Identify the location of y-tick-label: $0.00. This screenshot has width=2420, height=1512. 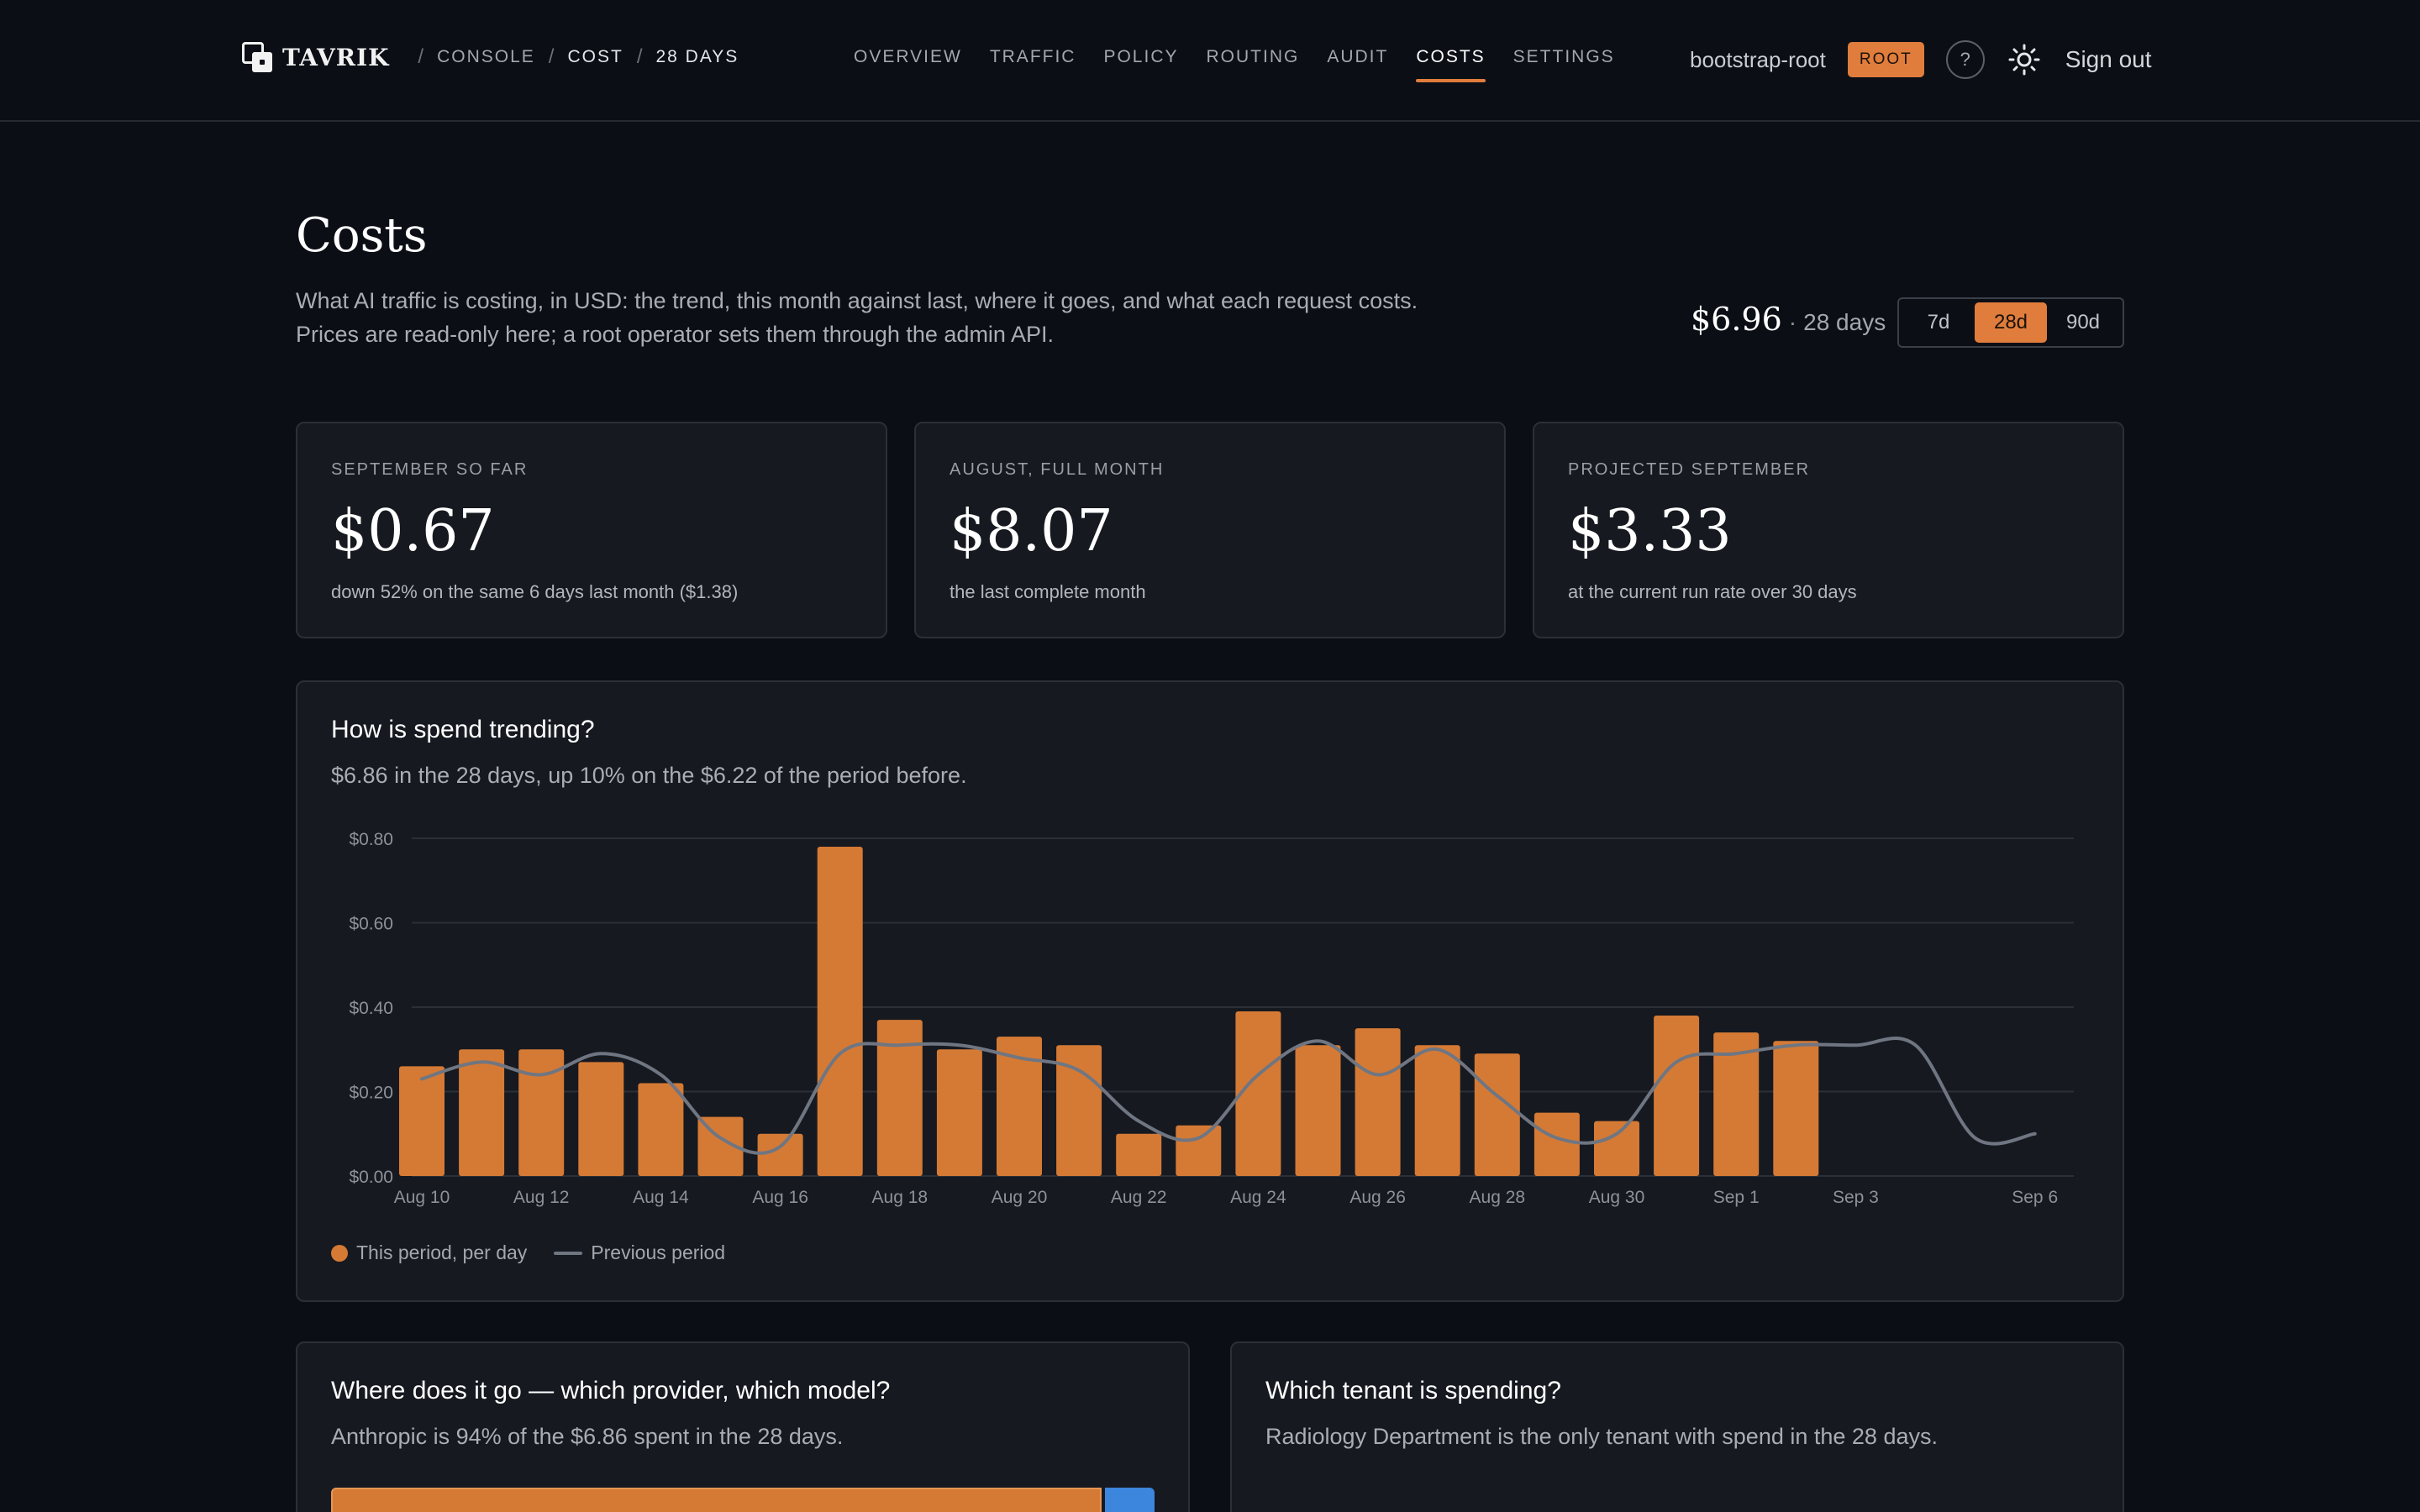
(371, 1177).